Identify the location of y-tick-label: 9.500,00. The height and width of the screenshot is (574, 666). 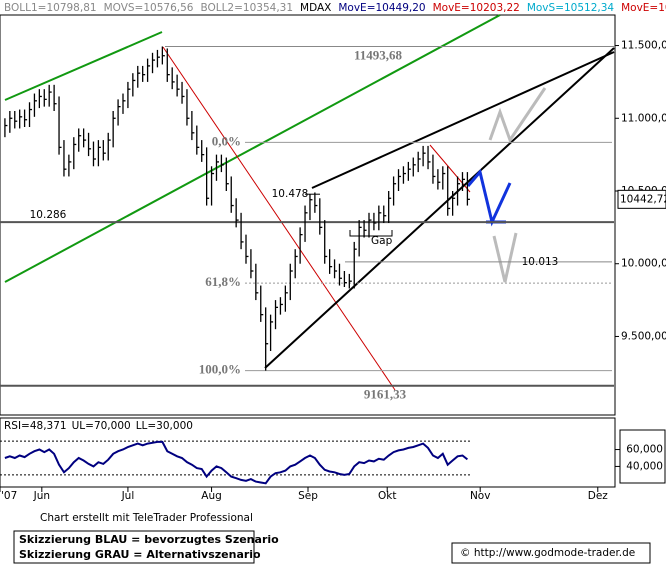
(643, 336).